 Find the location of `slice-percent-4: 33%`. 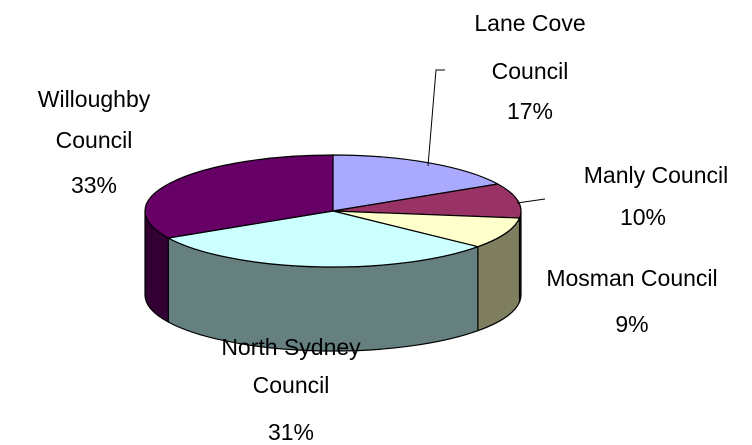

slice-percent-4: 33% is located at coordinates (94, 185).